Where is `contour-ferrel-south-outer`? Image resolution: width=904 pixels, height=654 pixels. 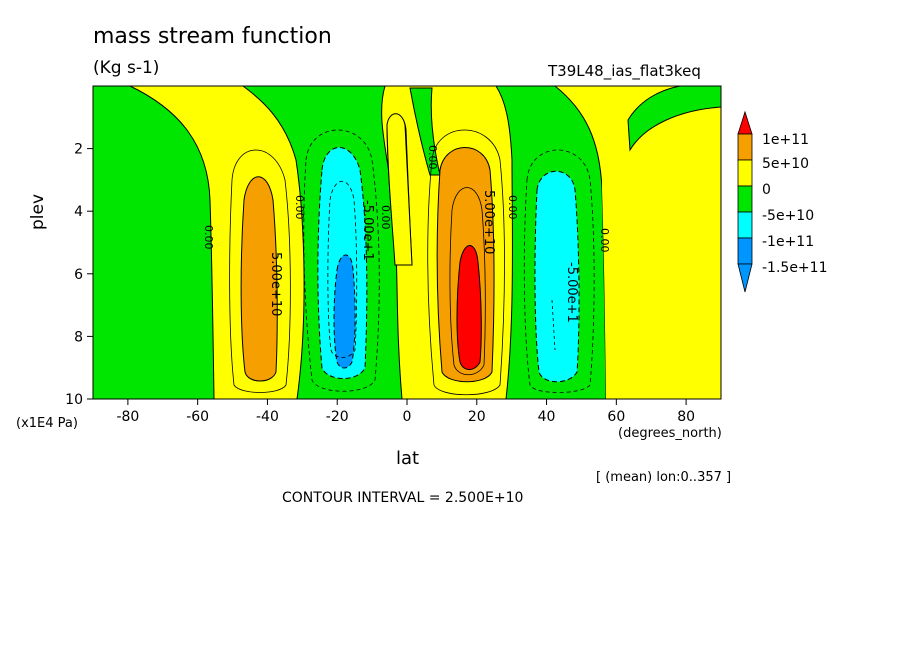
contour-ferrel-south-outer is located at coordinates (260, 271).